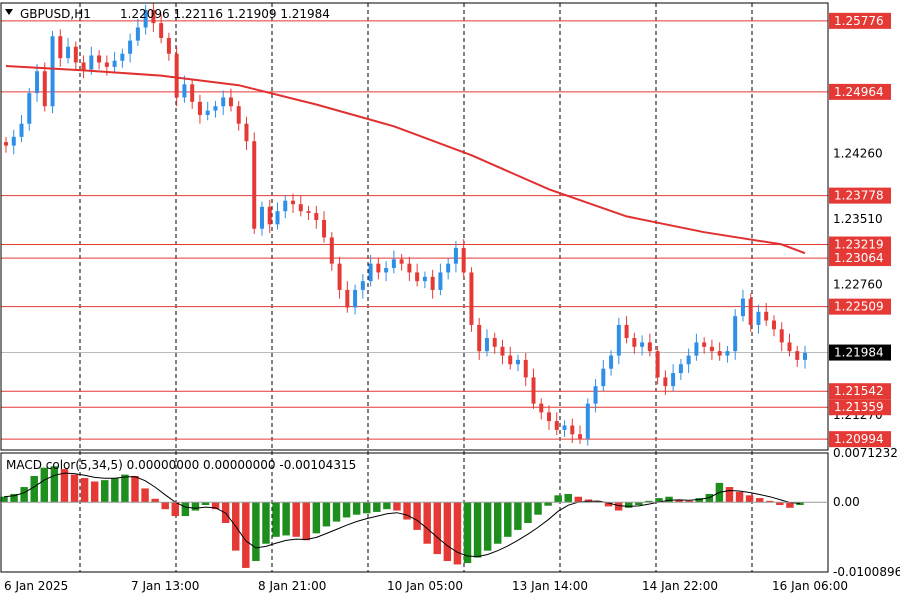 The width and height of the screenshot is (900, 600). Describe the element at coordinates (550, 586) in the screenshot. I see `time-label-4: 13 Jan 14:00` at that location.